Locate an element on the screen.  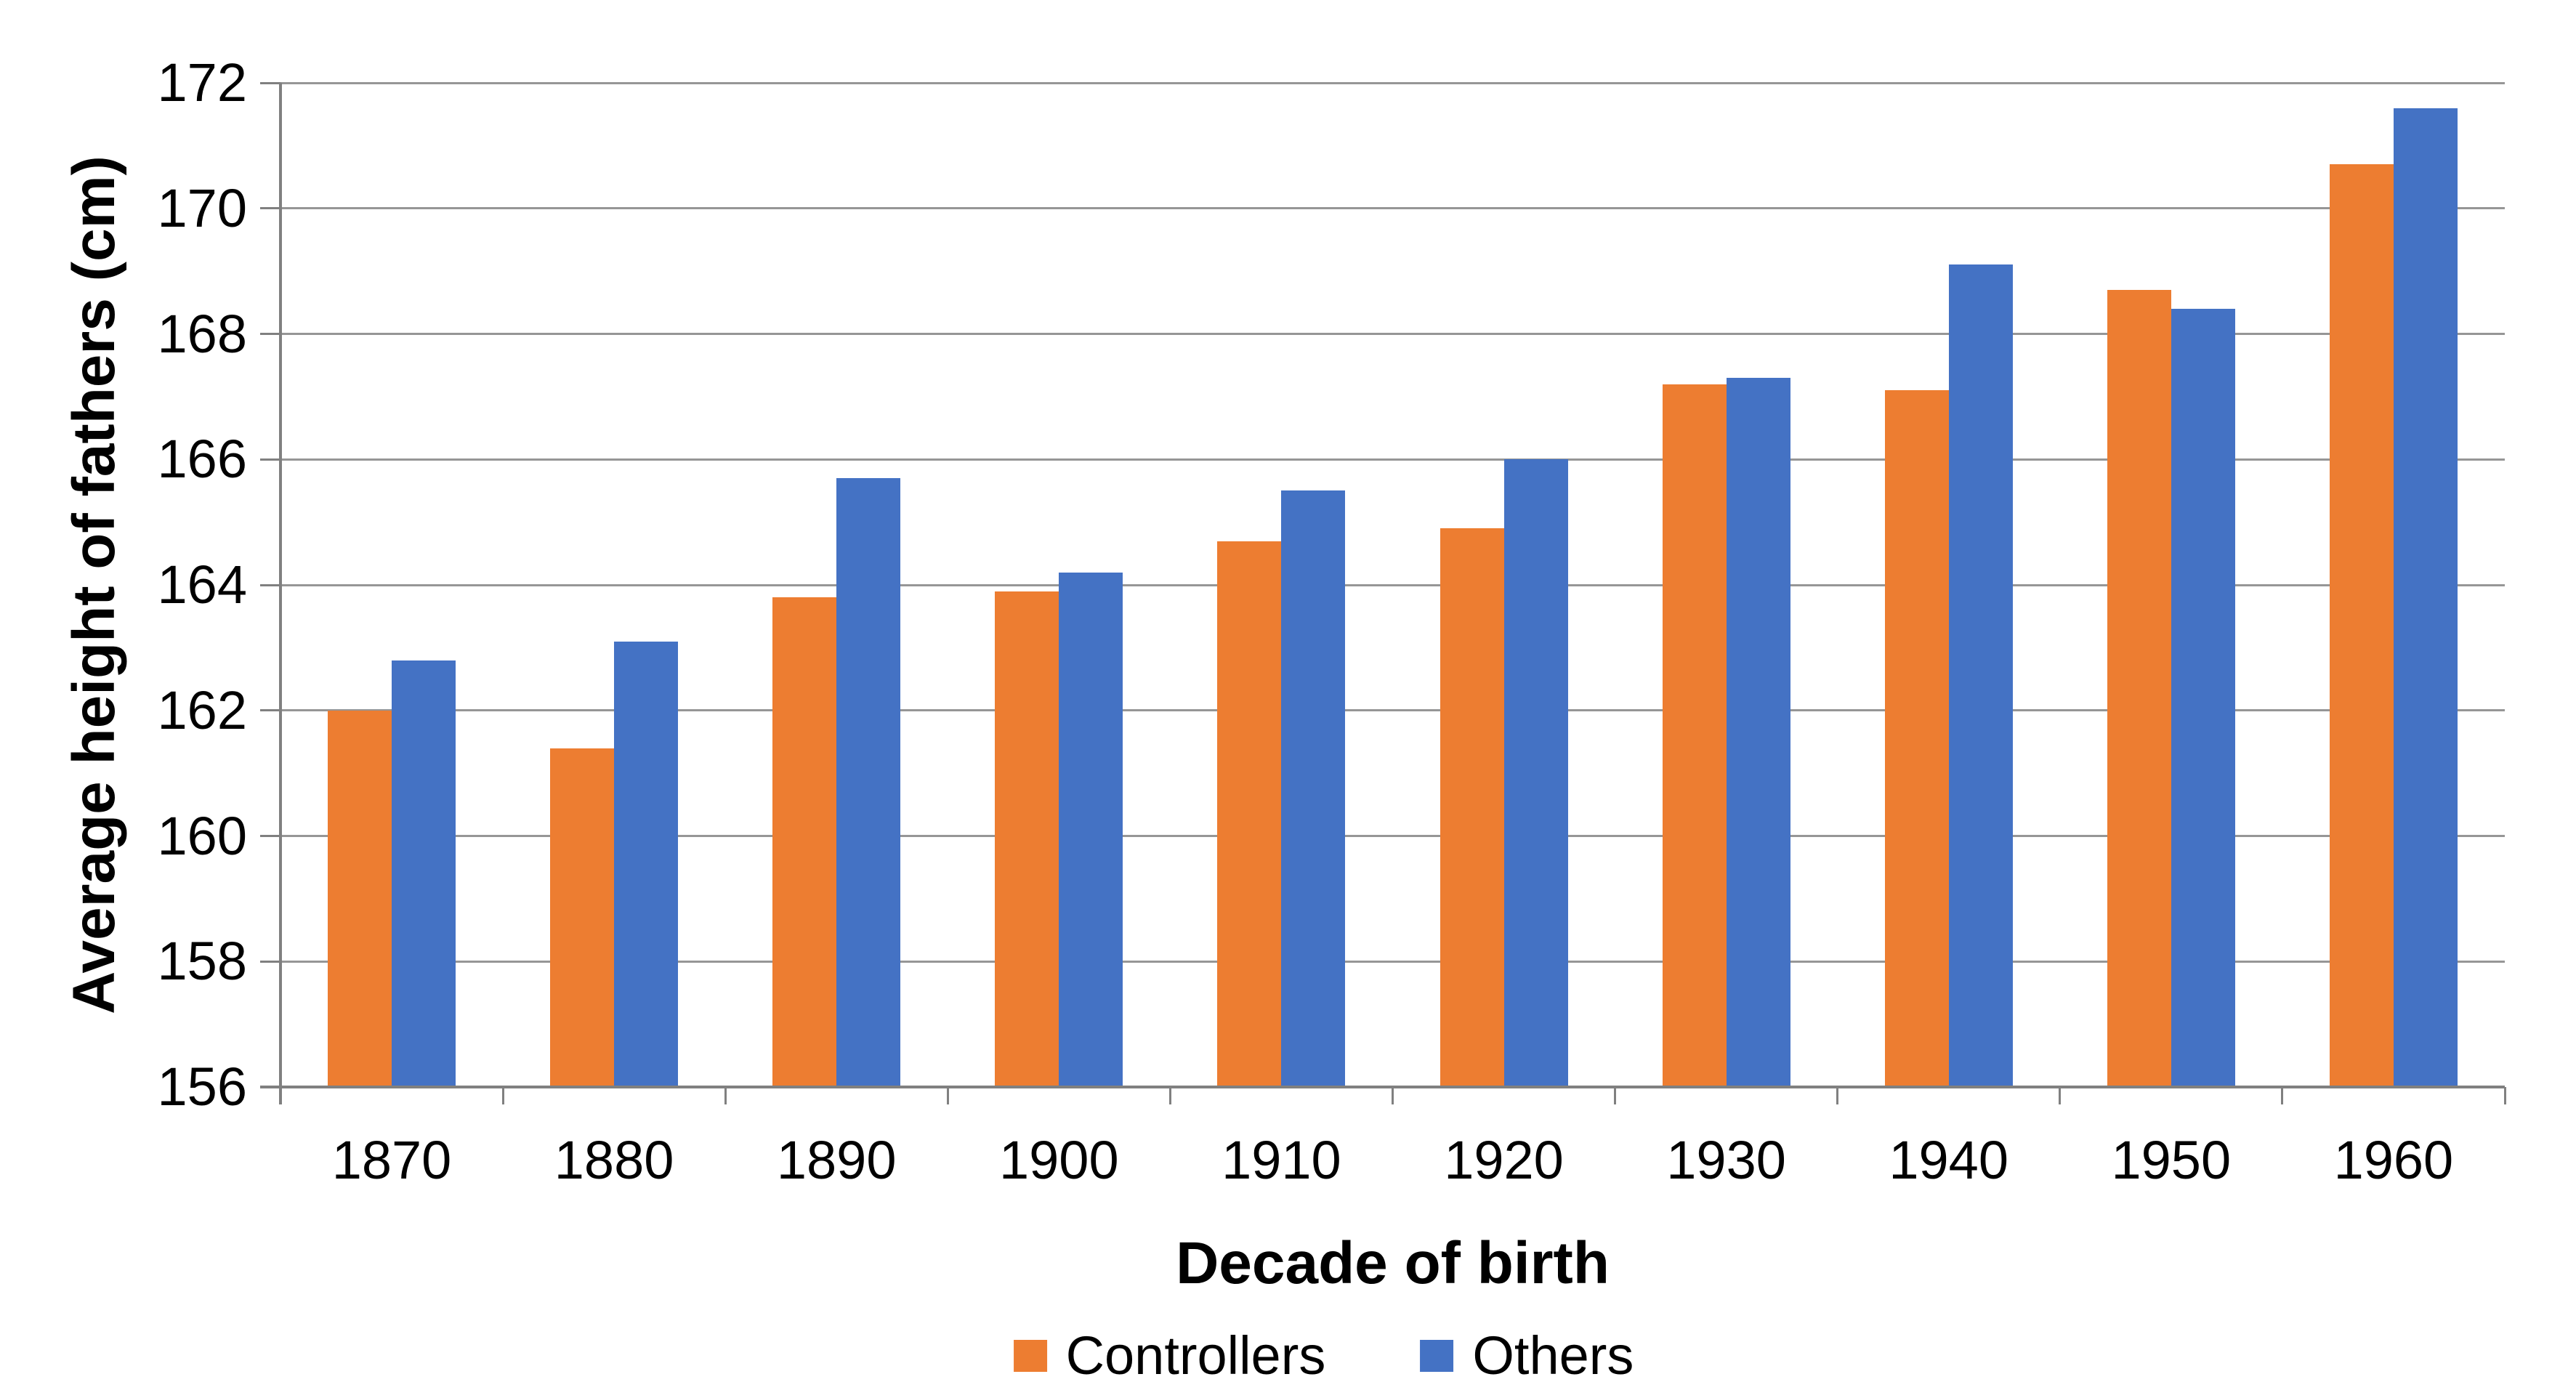
x-tick-label-1880: 1880 is located at coordinates (614, 1160).